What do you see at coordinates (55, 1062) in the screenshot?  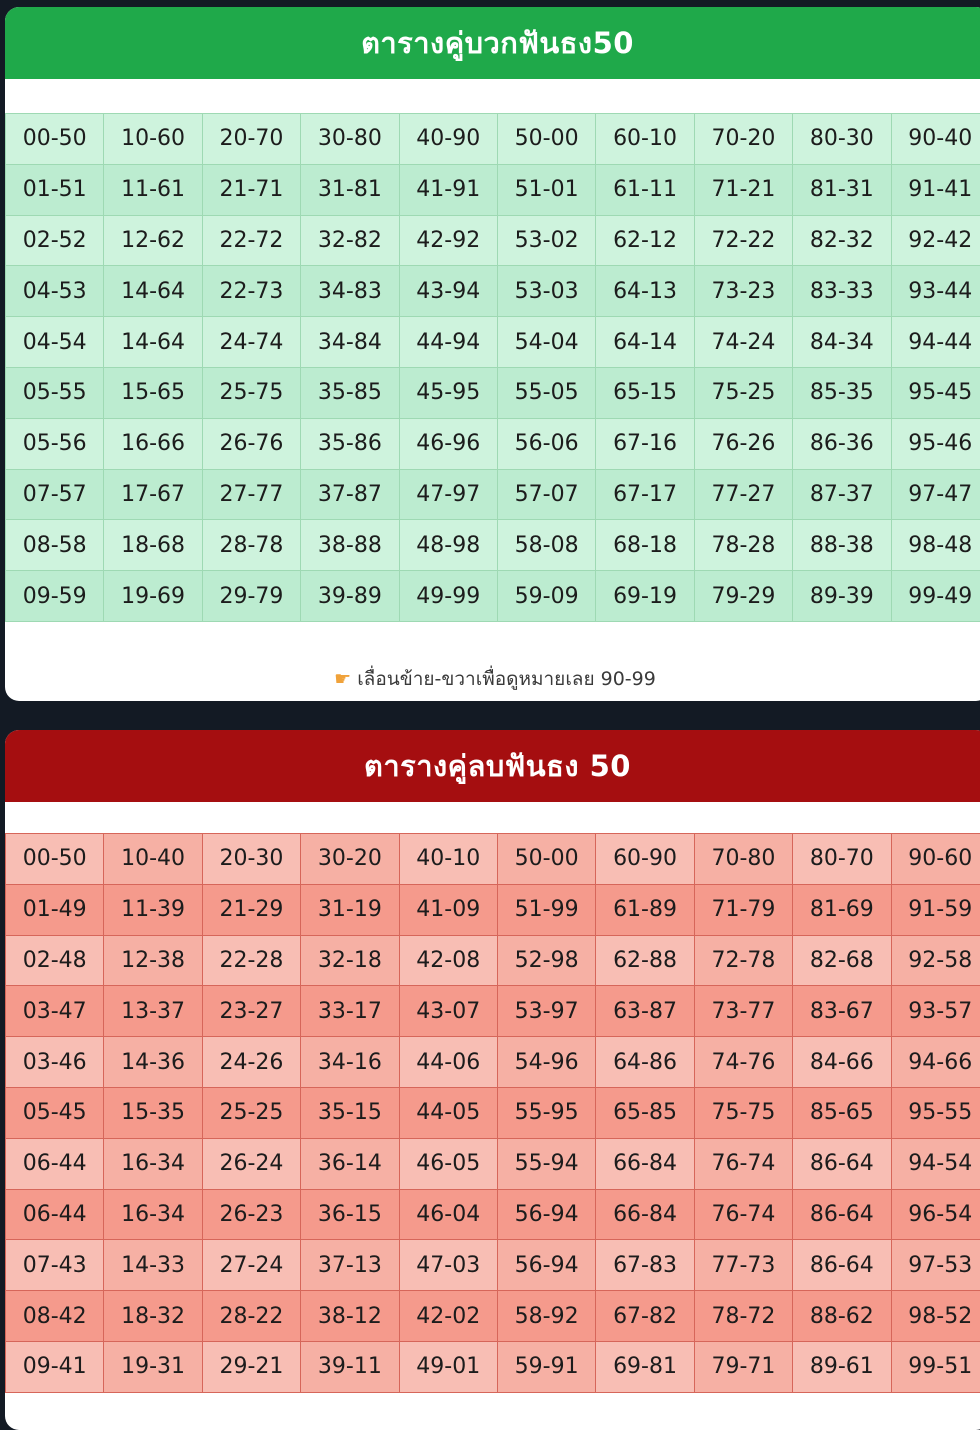 I see `number-pair-cell: 03-46` at bounding box center [55, 1062].